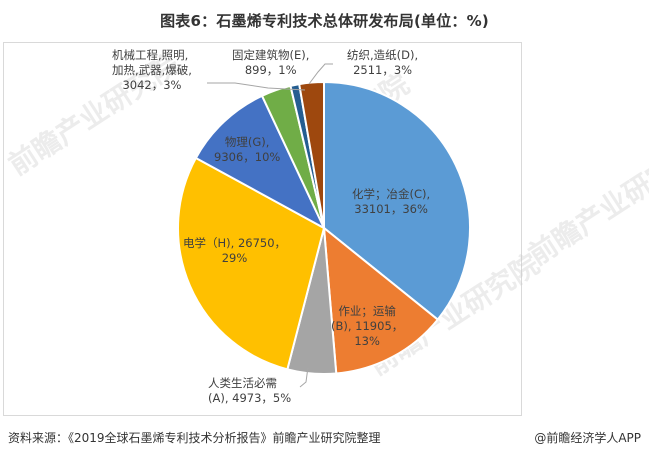  Describe the element at coordinates (247, 149) in the screenshot. I see `label-physics: 物理(G), 9306，10%` at that location.